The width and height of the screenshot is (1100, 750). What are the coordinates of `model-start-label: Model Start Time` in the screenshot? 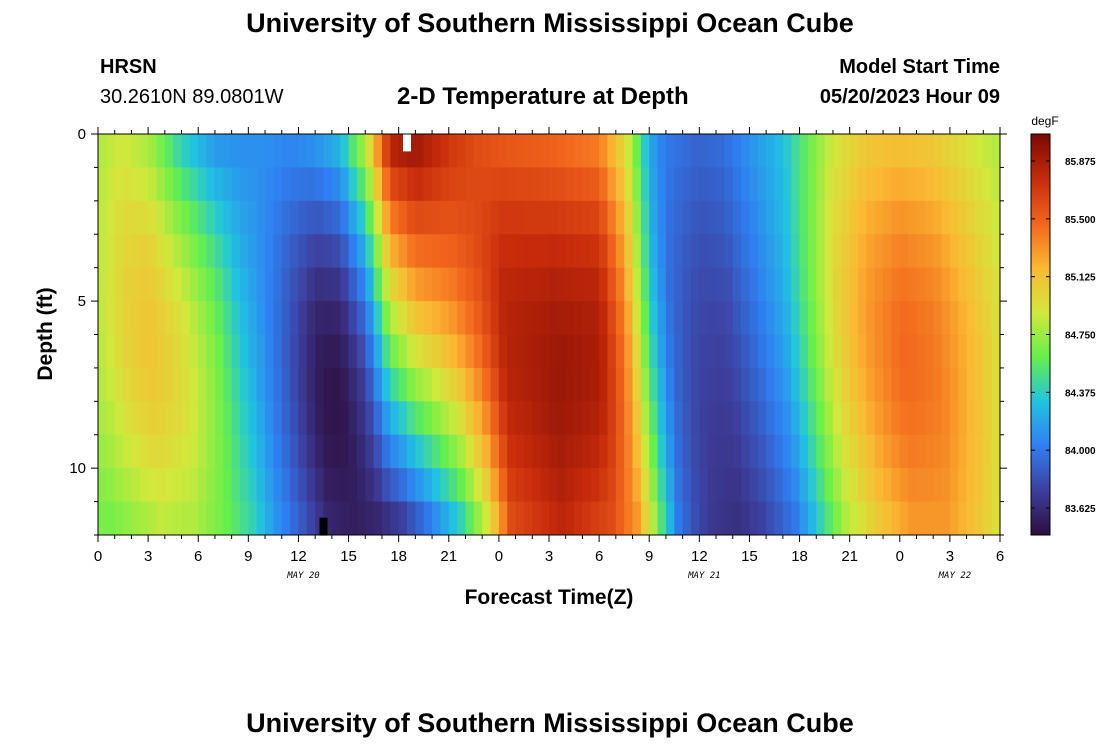 It's located at (919, 67).